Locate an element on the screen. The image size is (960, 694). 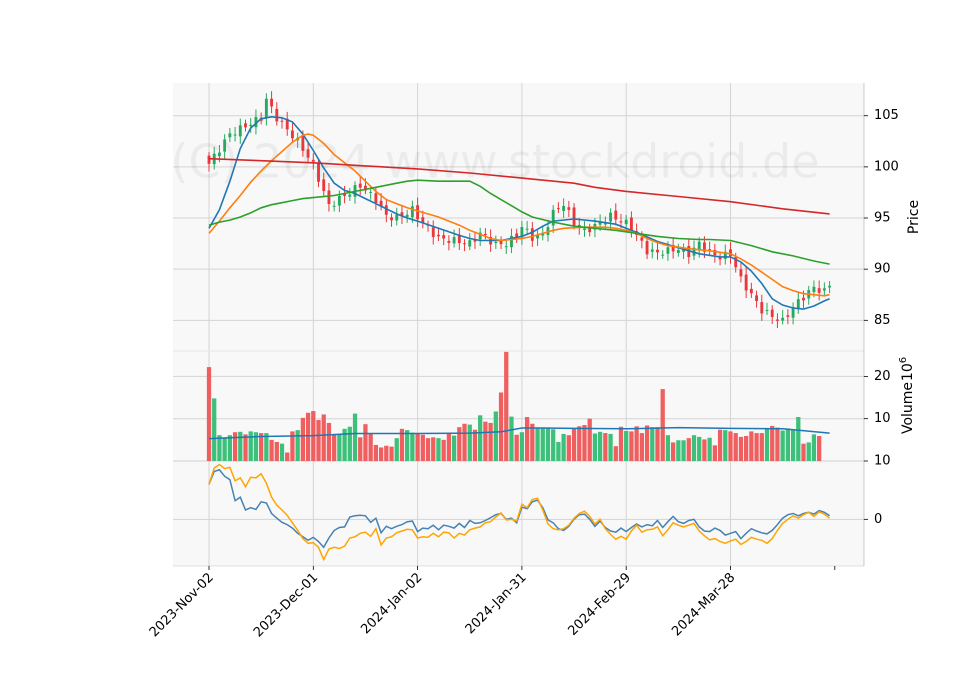
x-tick-label: 2024-Jan-31 is located at coordinates (496, 603).